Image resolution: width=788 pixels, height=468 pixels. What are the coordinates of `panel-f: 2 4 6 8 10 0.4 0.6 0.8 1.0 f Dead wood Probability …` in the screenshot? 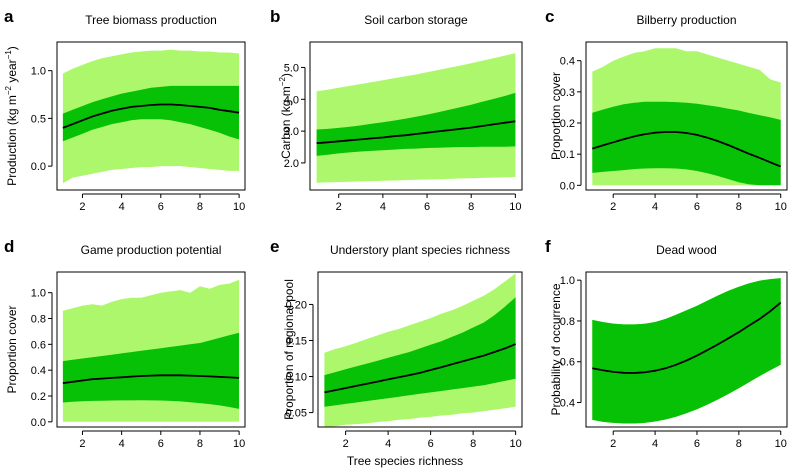 It's located at (666, 343).